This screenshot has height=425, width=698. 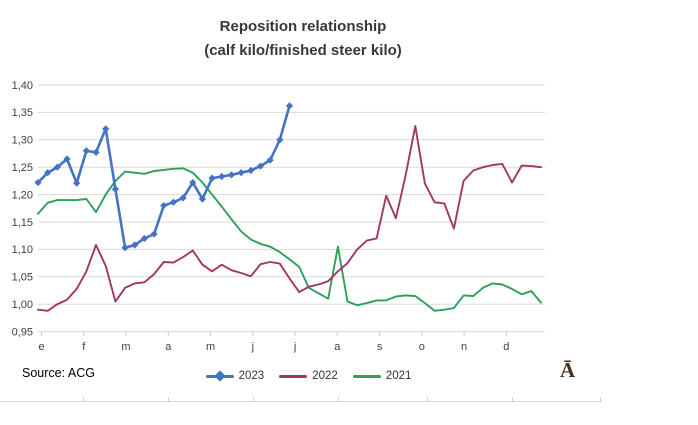 What do you see at coordinates (303, 50) in the screenshot?
I see `chart-title-line2: (calf kilo/finished steer kilo)` at bounding box center [303, 50].